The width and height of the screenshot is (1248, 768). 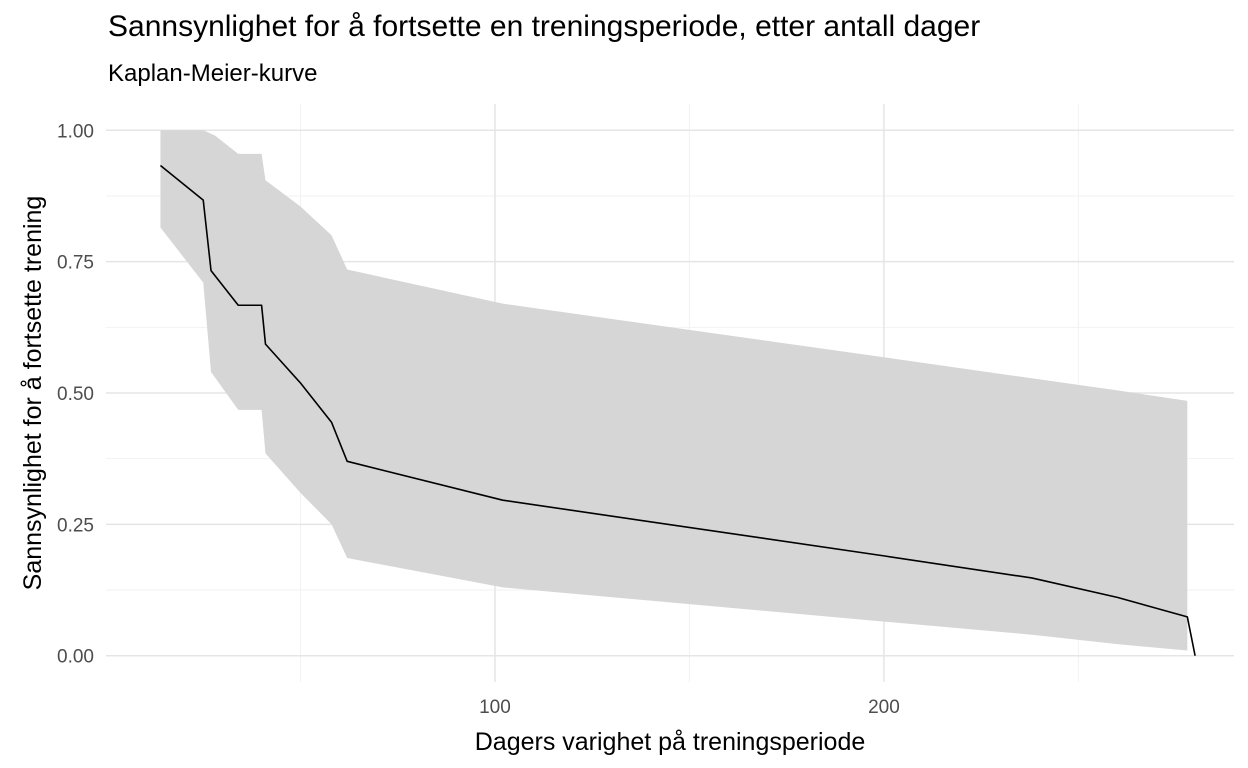 I want to click on y-axis-ticks: 0.00 0.25 0.50 0.75 1.00, so click(x=75, y=394).